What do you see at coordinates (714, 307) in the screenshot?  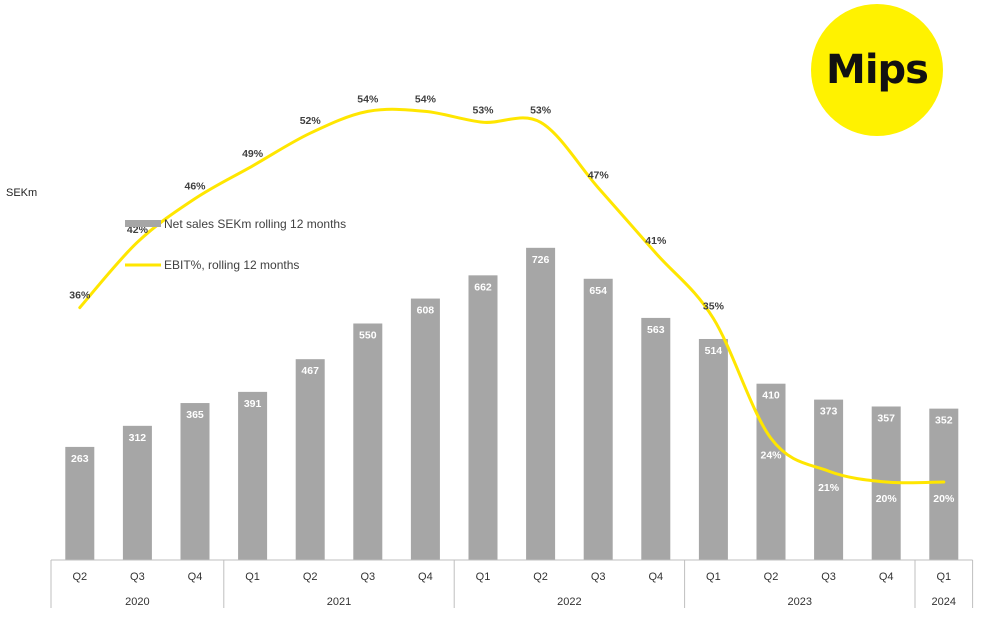 I see `ebit-value-label-11: 35%` at bounding box center [714, 307].